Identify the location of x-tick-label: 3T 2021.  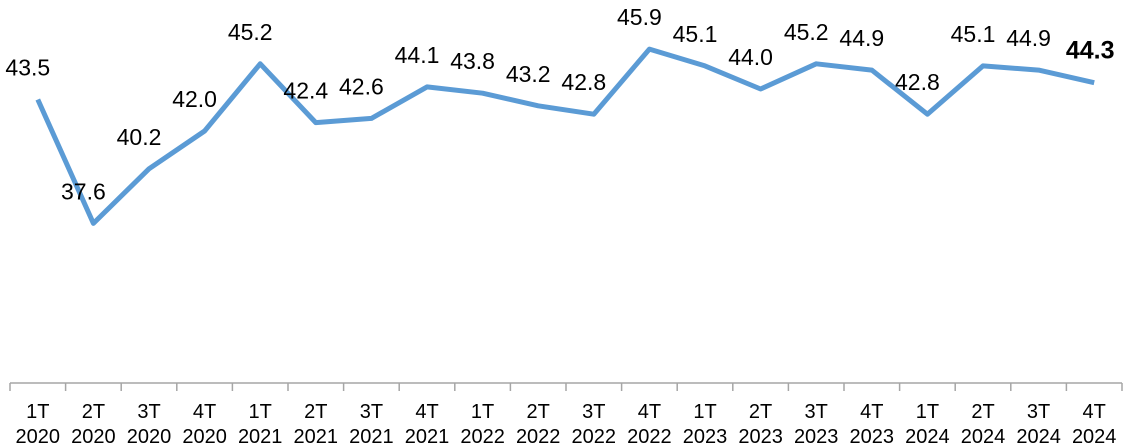
(371, 423).